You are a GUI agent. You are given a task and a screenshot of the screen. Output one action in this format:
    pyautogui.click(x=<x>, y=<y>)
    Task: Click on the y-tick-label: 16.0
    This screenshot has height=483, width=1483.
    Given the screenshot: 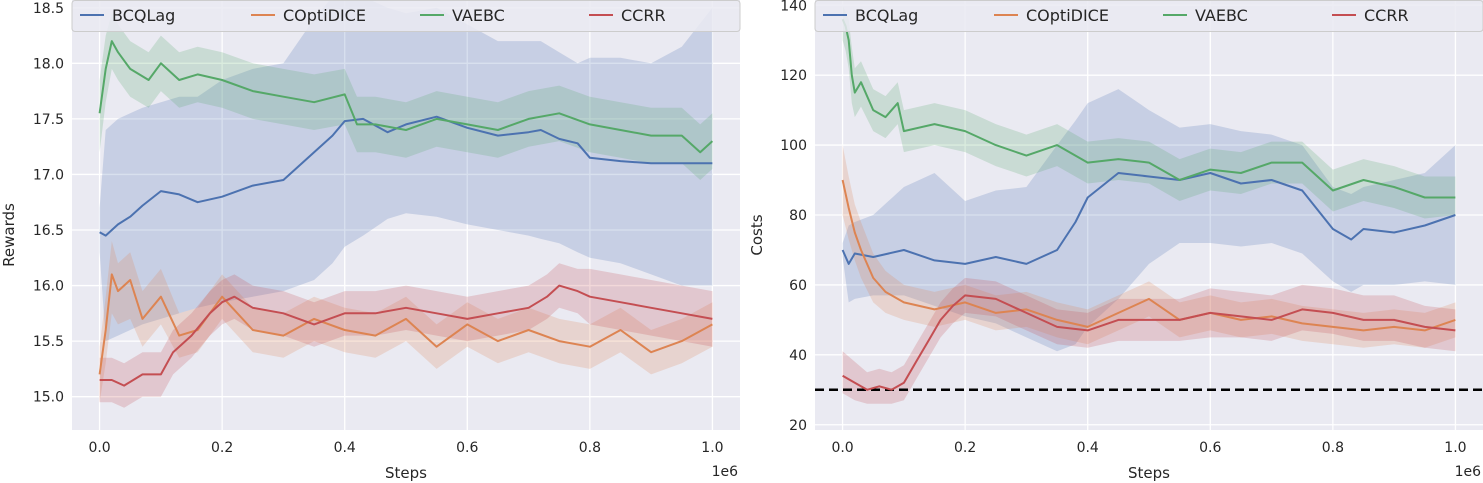 What is the action you would take?
    pyautogui.click(x=48, y=287)
    